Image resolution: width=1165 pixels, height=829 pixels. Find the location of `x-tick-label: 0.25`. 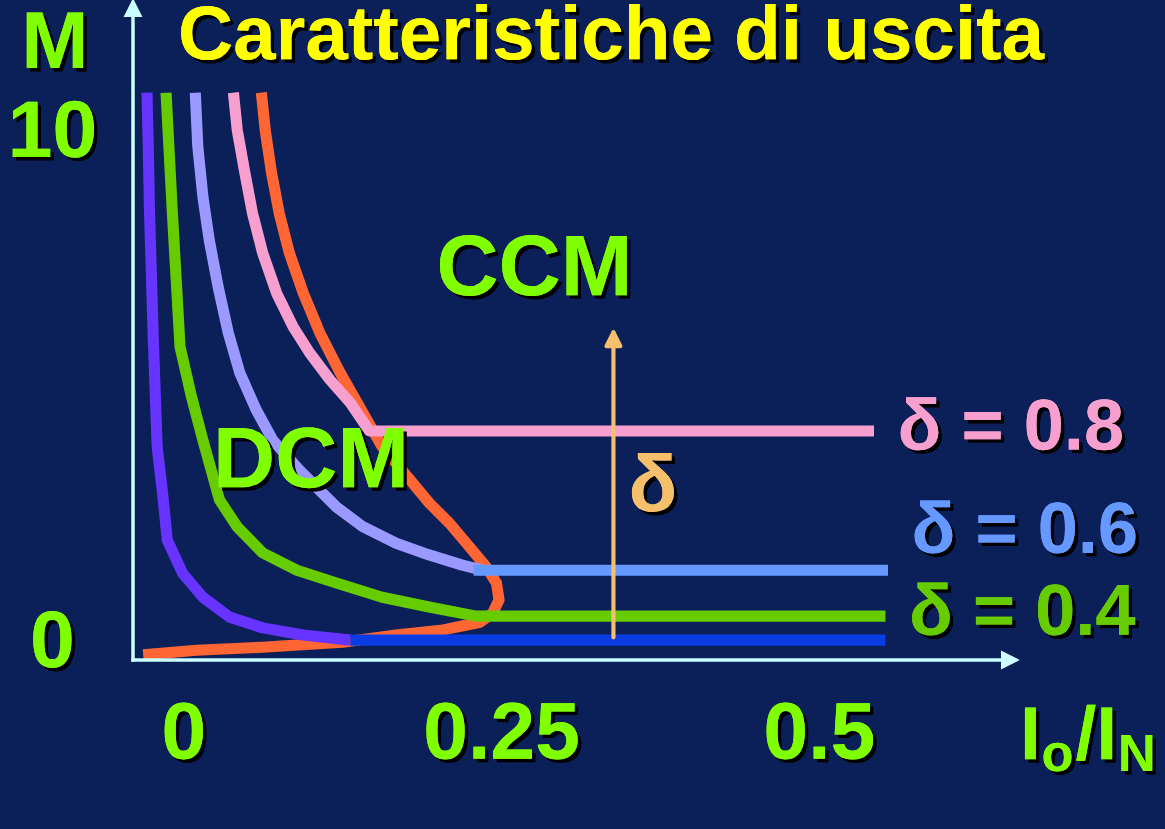

x-tick-label: 0.25 is located at coordinates (504, 732).